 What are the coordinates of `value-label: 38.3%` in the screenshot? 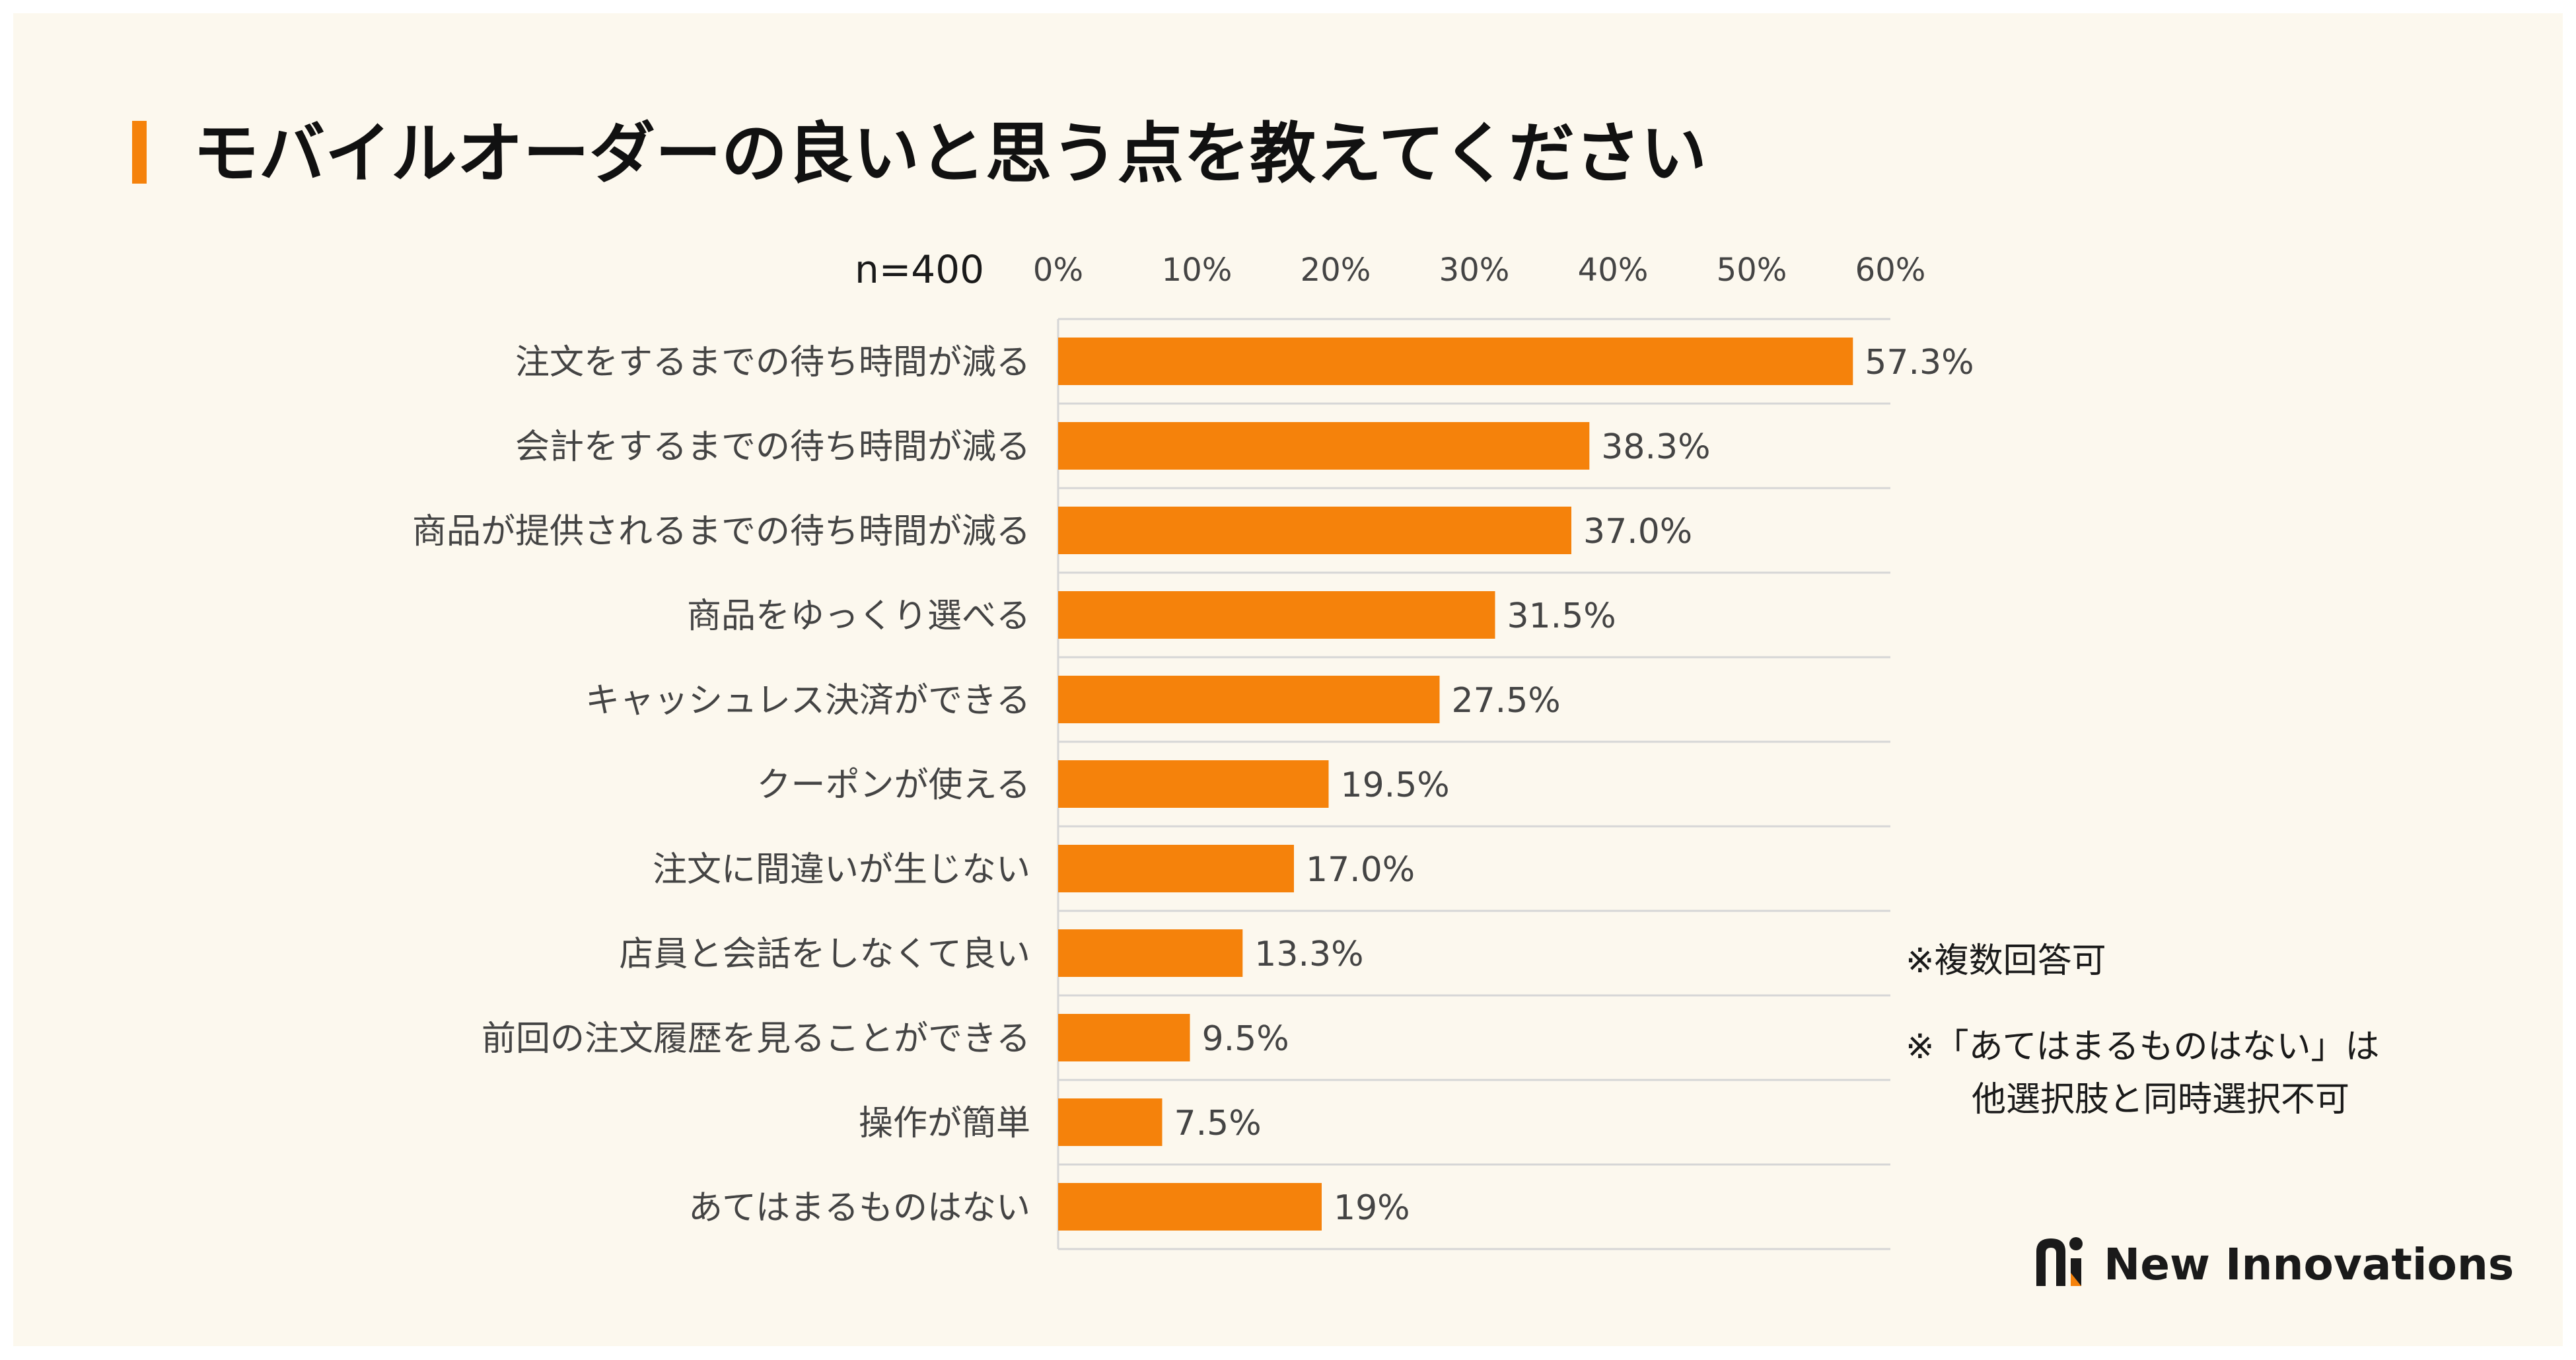 It's located at (1656, 447).